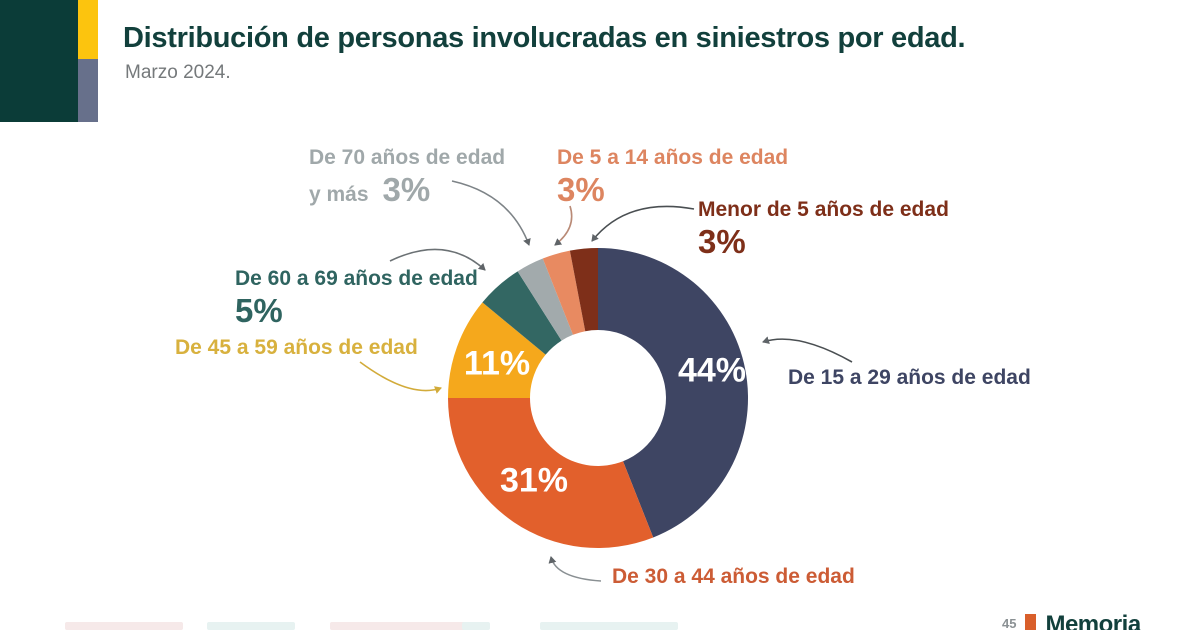 This screenshot has width=1200, height=630. I want to click on sidebar-accent-green, so click(39, 61).